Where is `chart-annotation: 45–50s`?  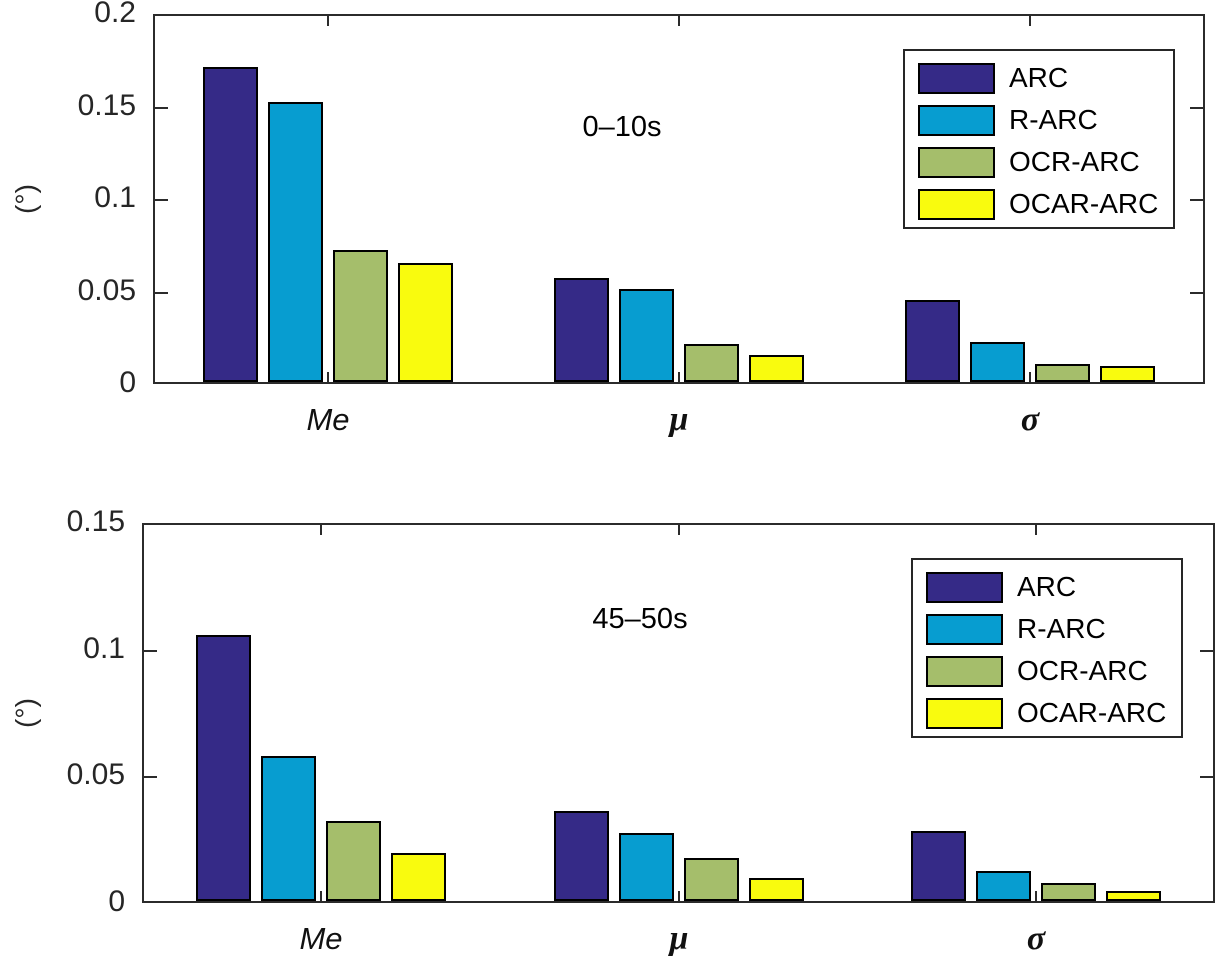 chart-annotation: 45–50s is located at coordinates (640, 619).